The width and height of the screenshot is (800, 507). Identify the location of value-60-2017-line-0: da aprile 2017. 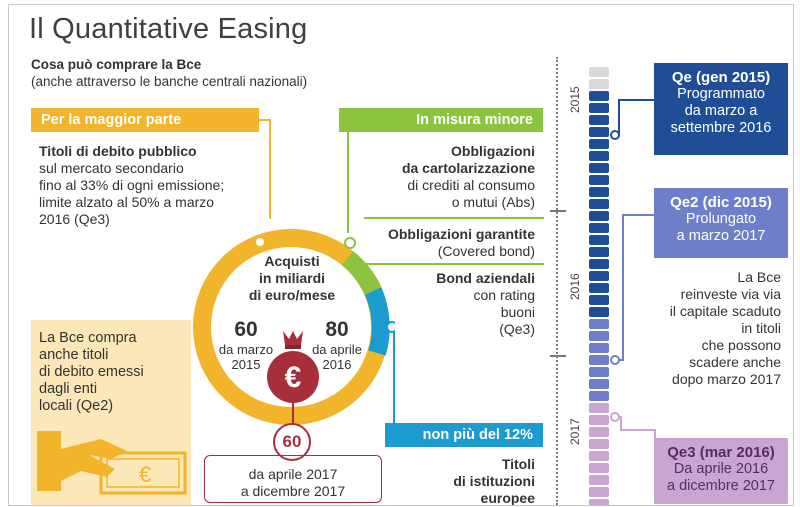
(293, 474).